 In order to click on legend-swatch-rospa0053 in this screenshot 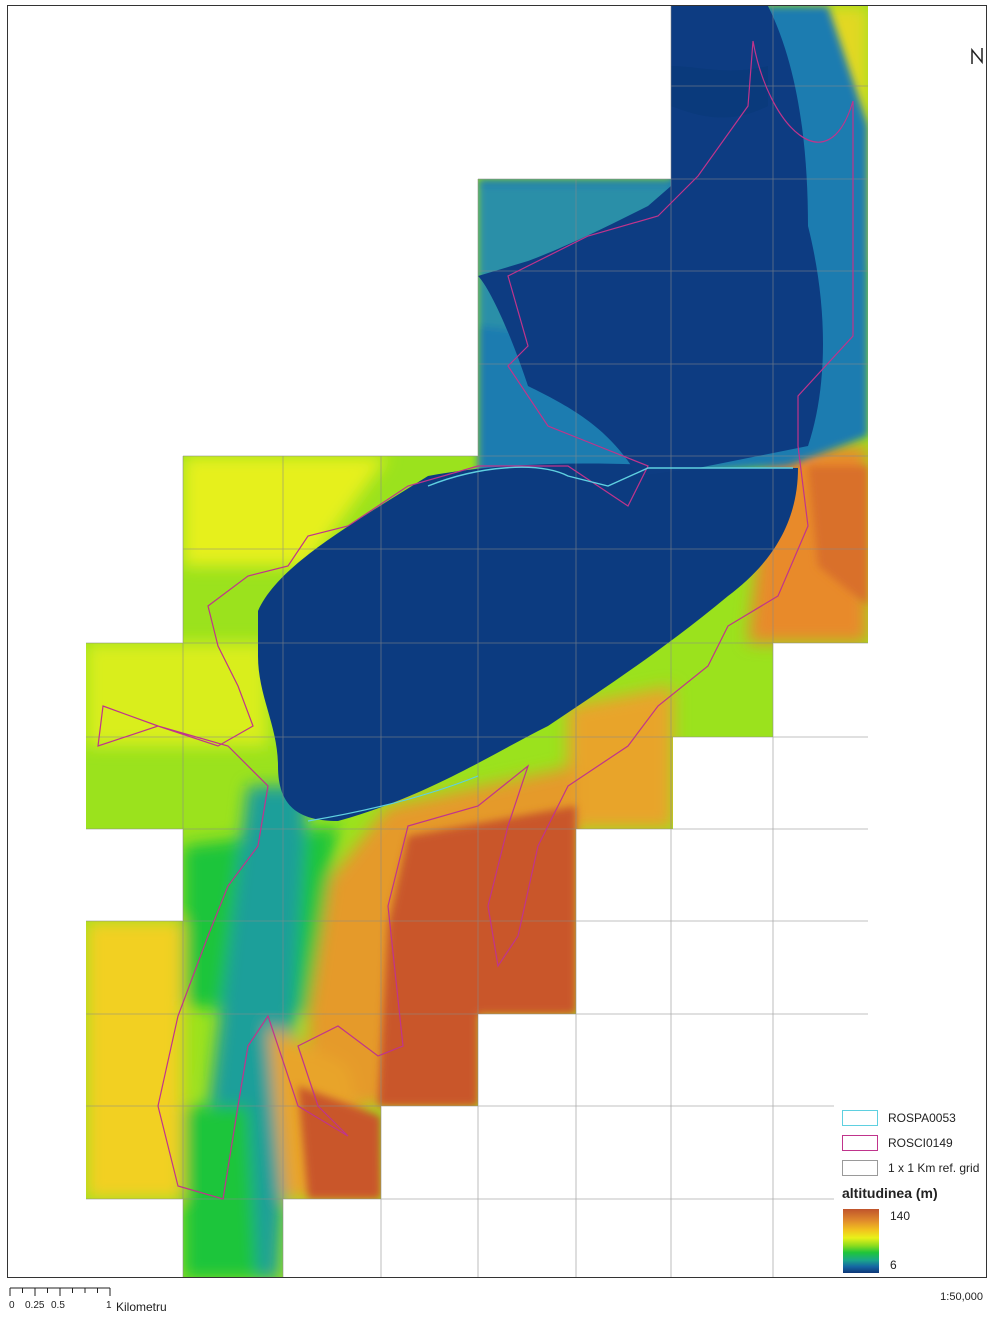, I will do `click(860, 1118)`.